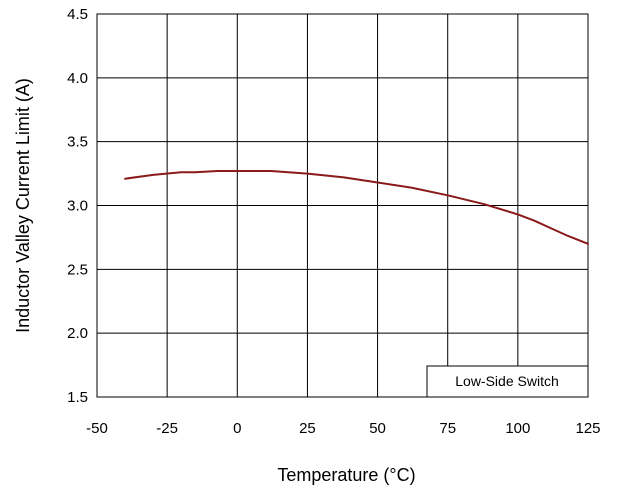  I want to click on y-tick-label: 3.0, so click(77, 206).